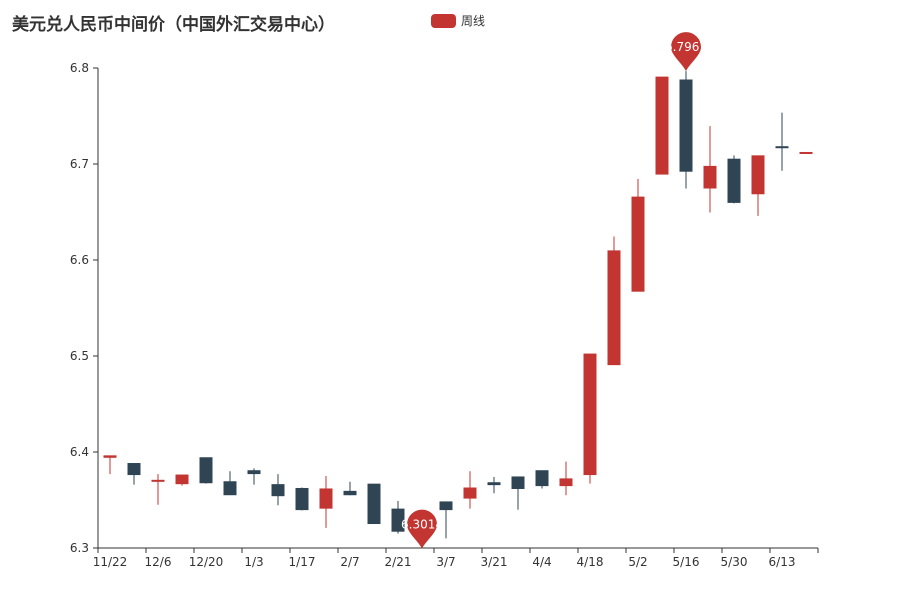 Image resolution: width=908 pixels, height=616 pixels. I want to click on chart-title: 美元兑人民币中间价（中国外汇交易中心）, so click(173, 25).